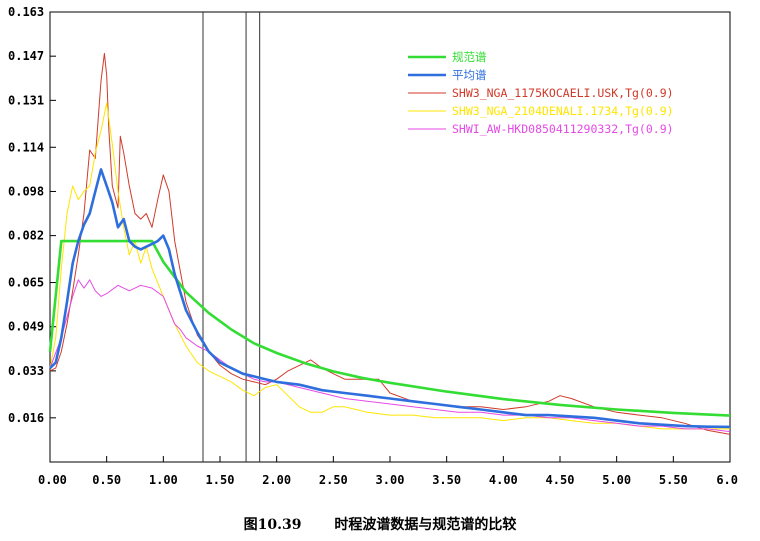 This screenshot has width=760, height=541. What do you see at coordinates (563, 93) in the screenshot?
I see `legend-label: SHW3_NGA_1175KOCAELI.USK,Tg(0.9)` at bounding box center [563, 93].